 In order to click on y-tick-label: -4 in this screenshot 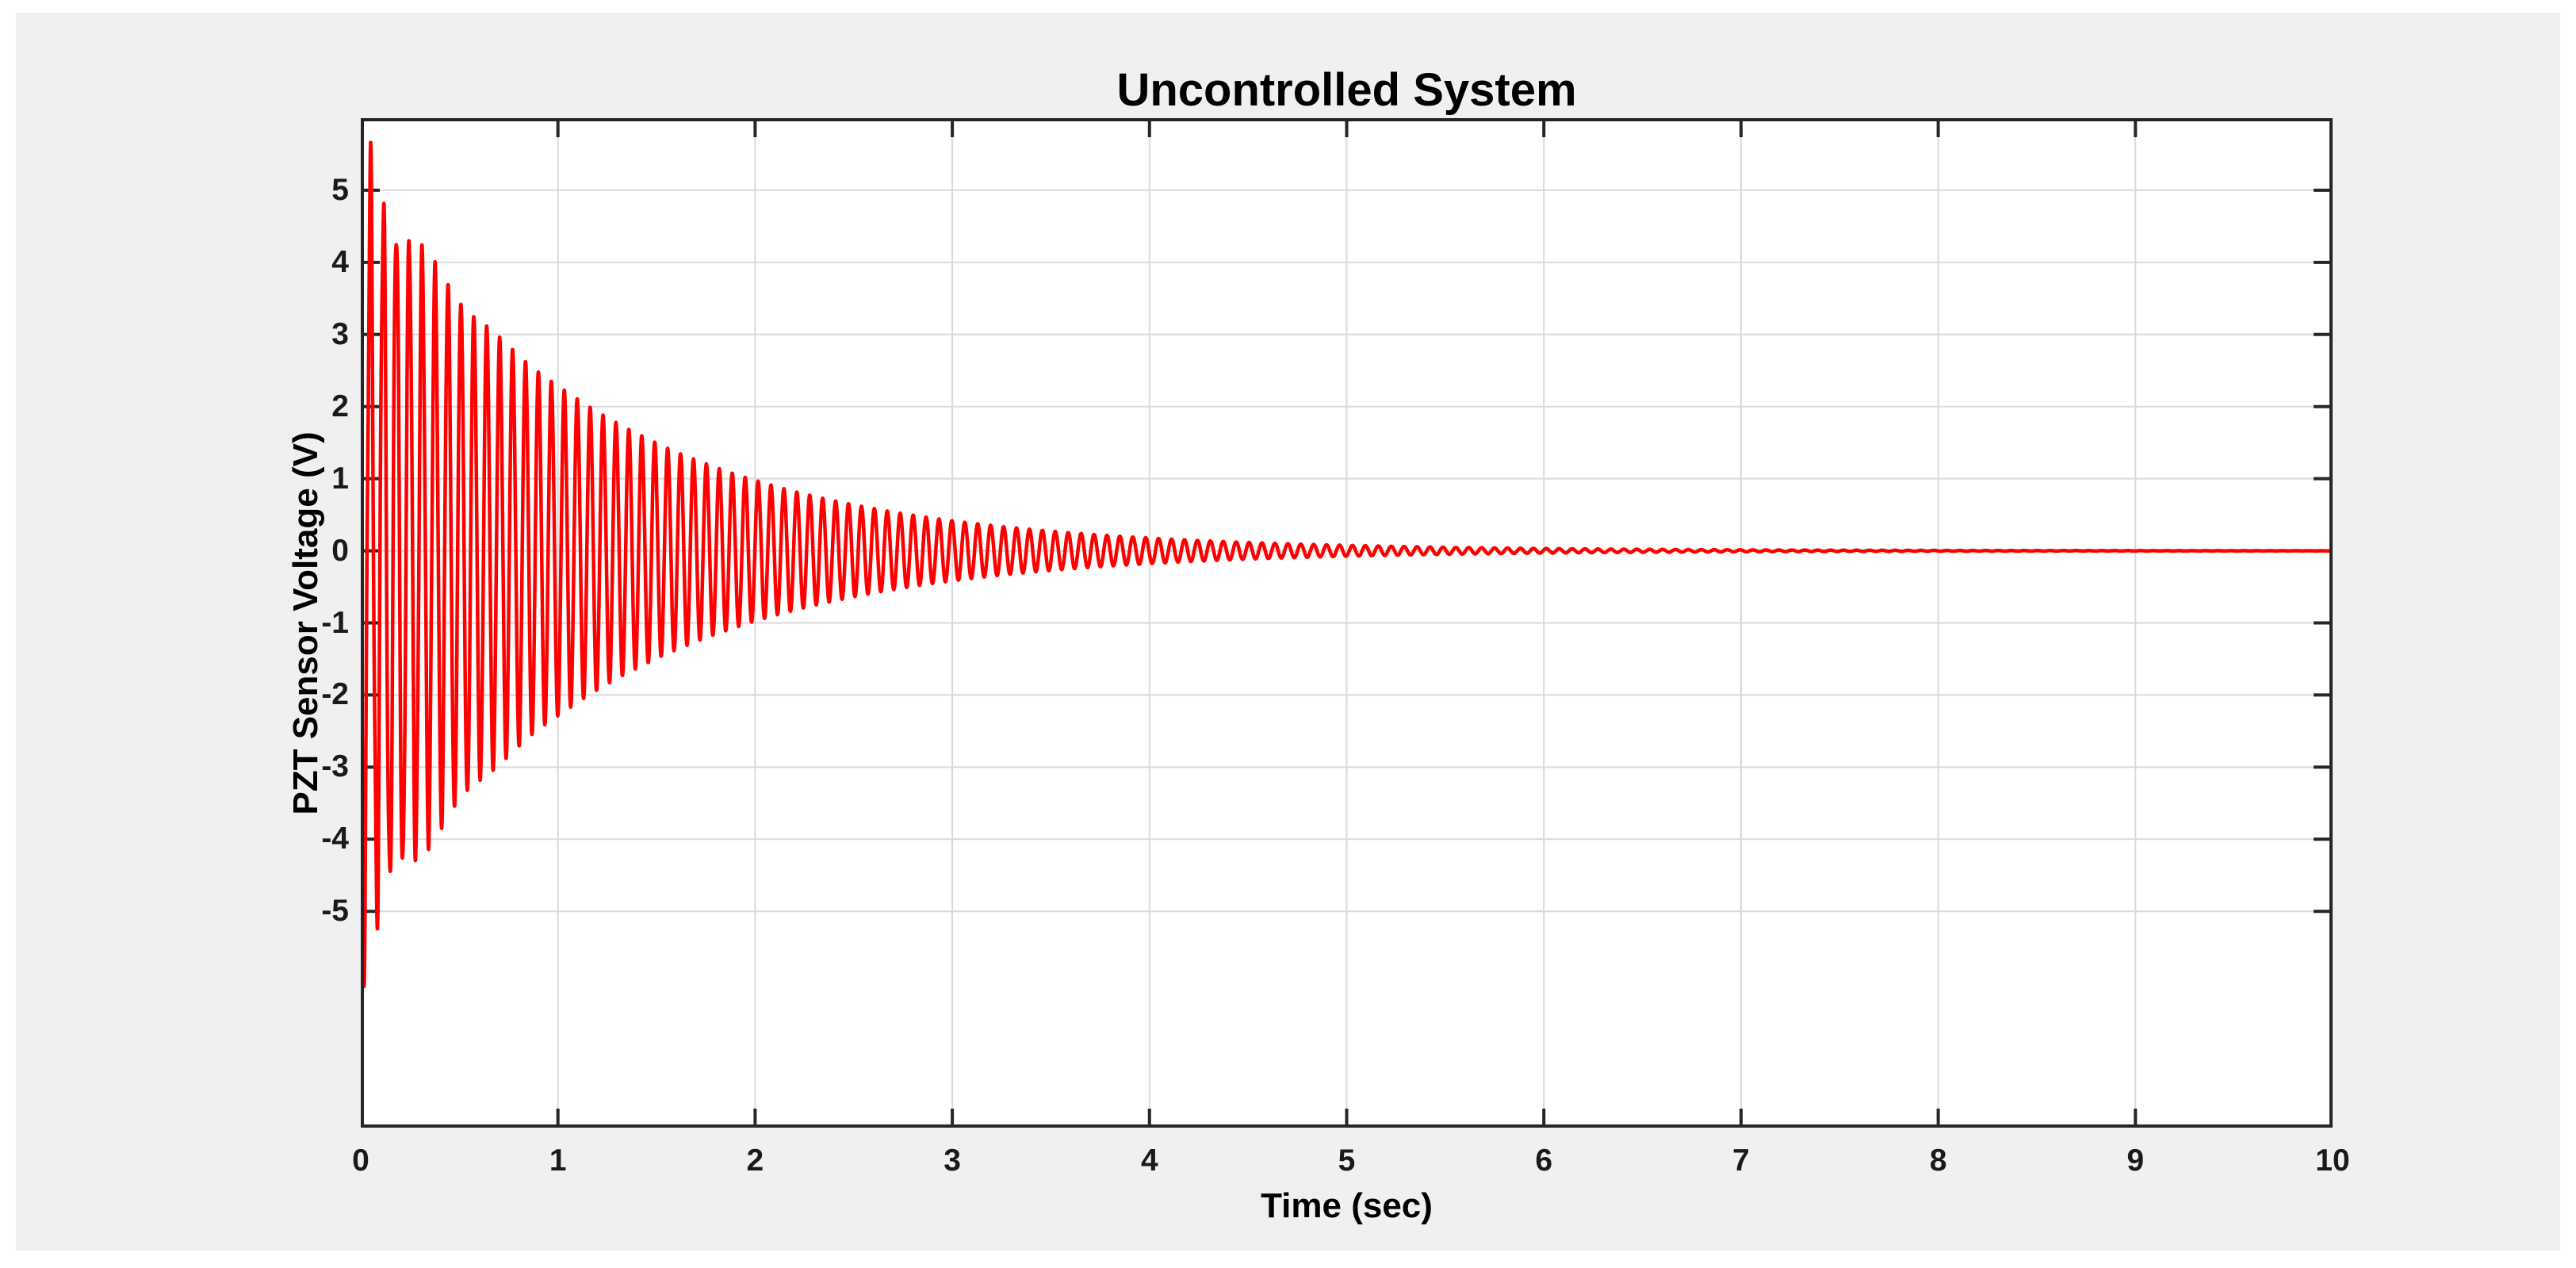, I will do `click(335, 839)`.